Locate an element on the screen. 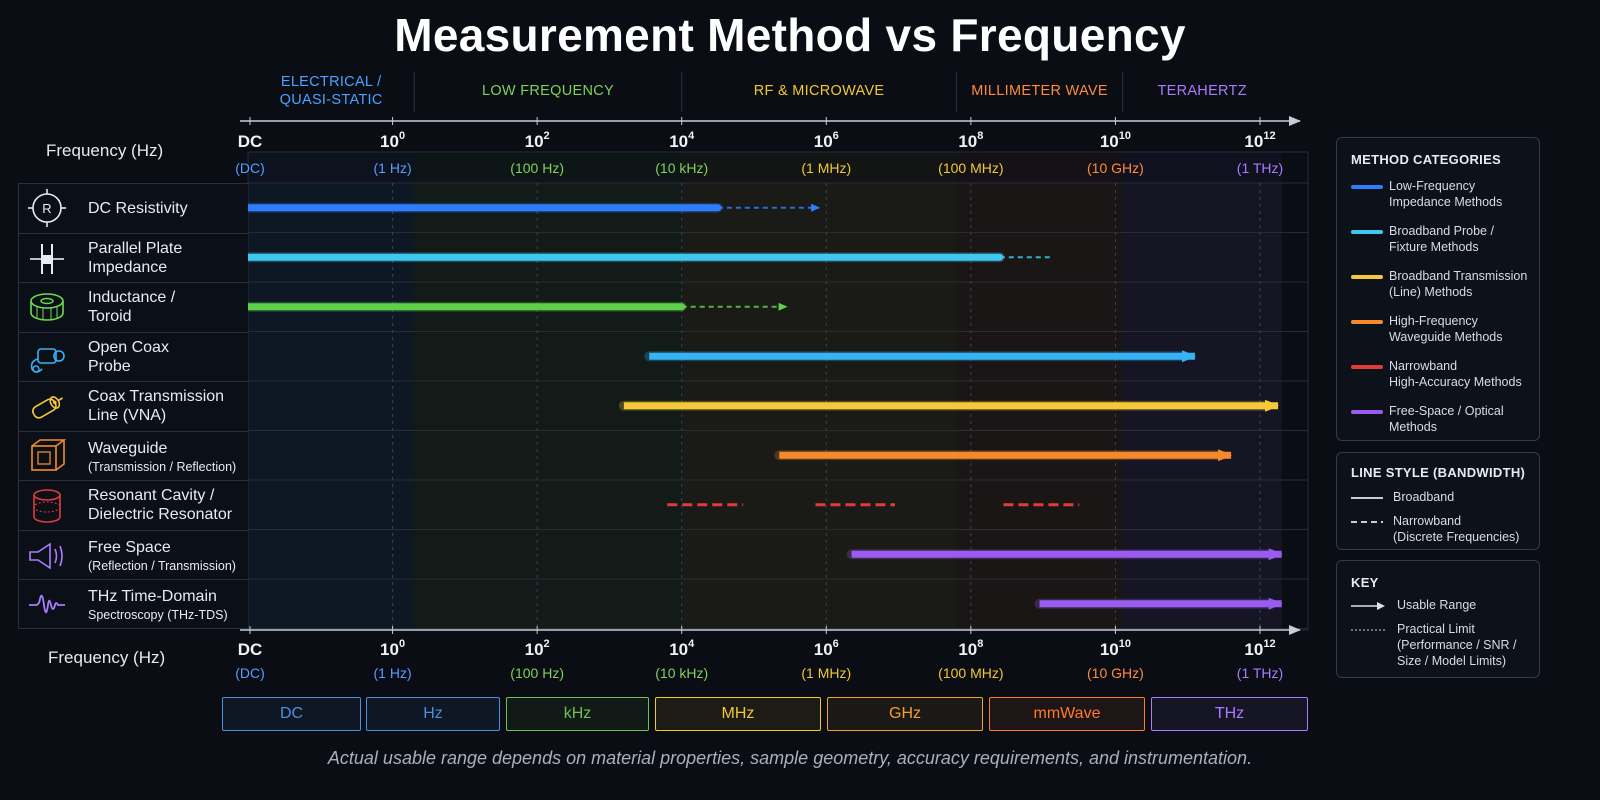 The height and width of the screenshot is (800, 1600). bottom-axis-label: Frequency (Hz) is located at coordinates (107, 657).